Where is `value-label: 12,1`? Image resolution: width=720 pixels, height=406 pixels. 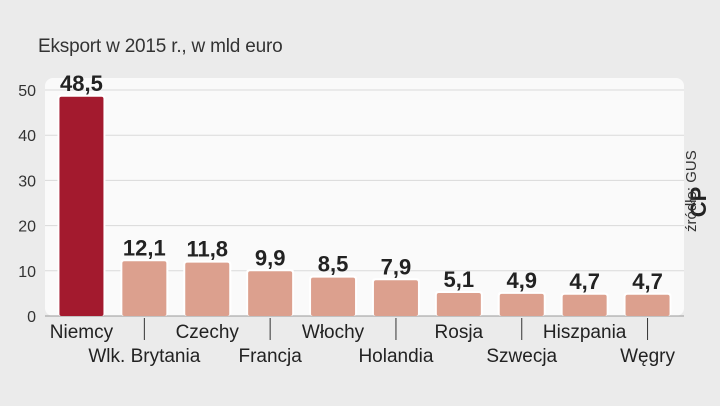
value-label: 12,1 is located at coordinates (144, 247).